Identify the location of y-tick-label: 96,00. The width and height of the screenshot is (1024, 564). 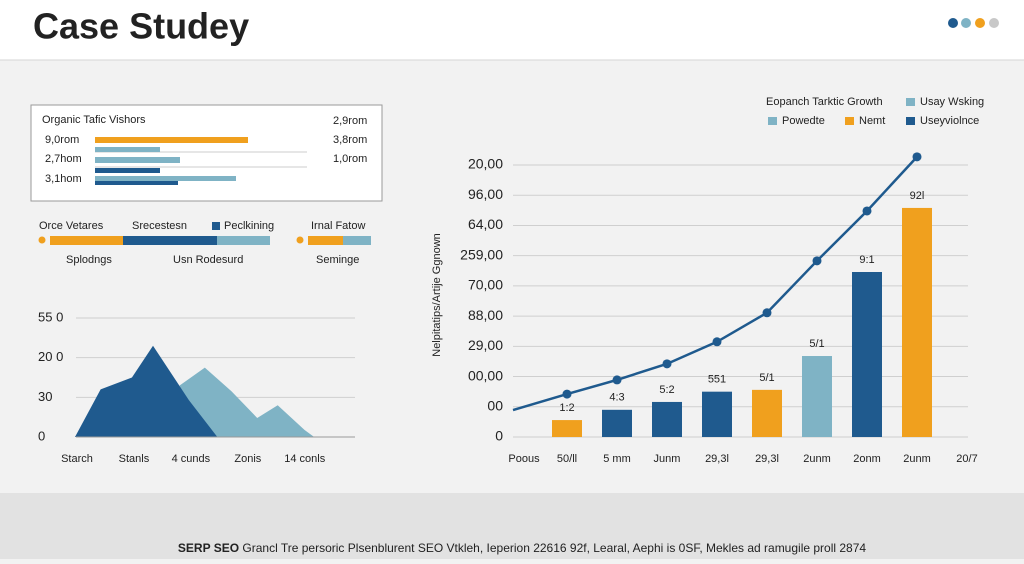
(485, 194).